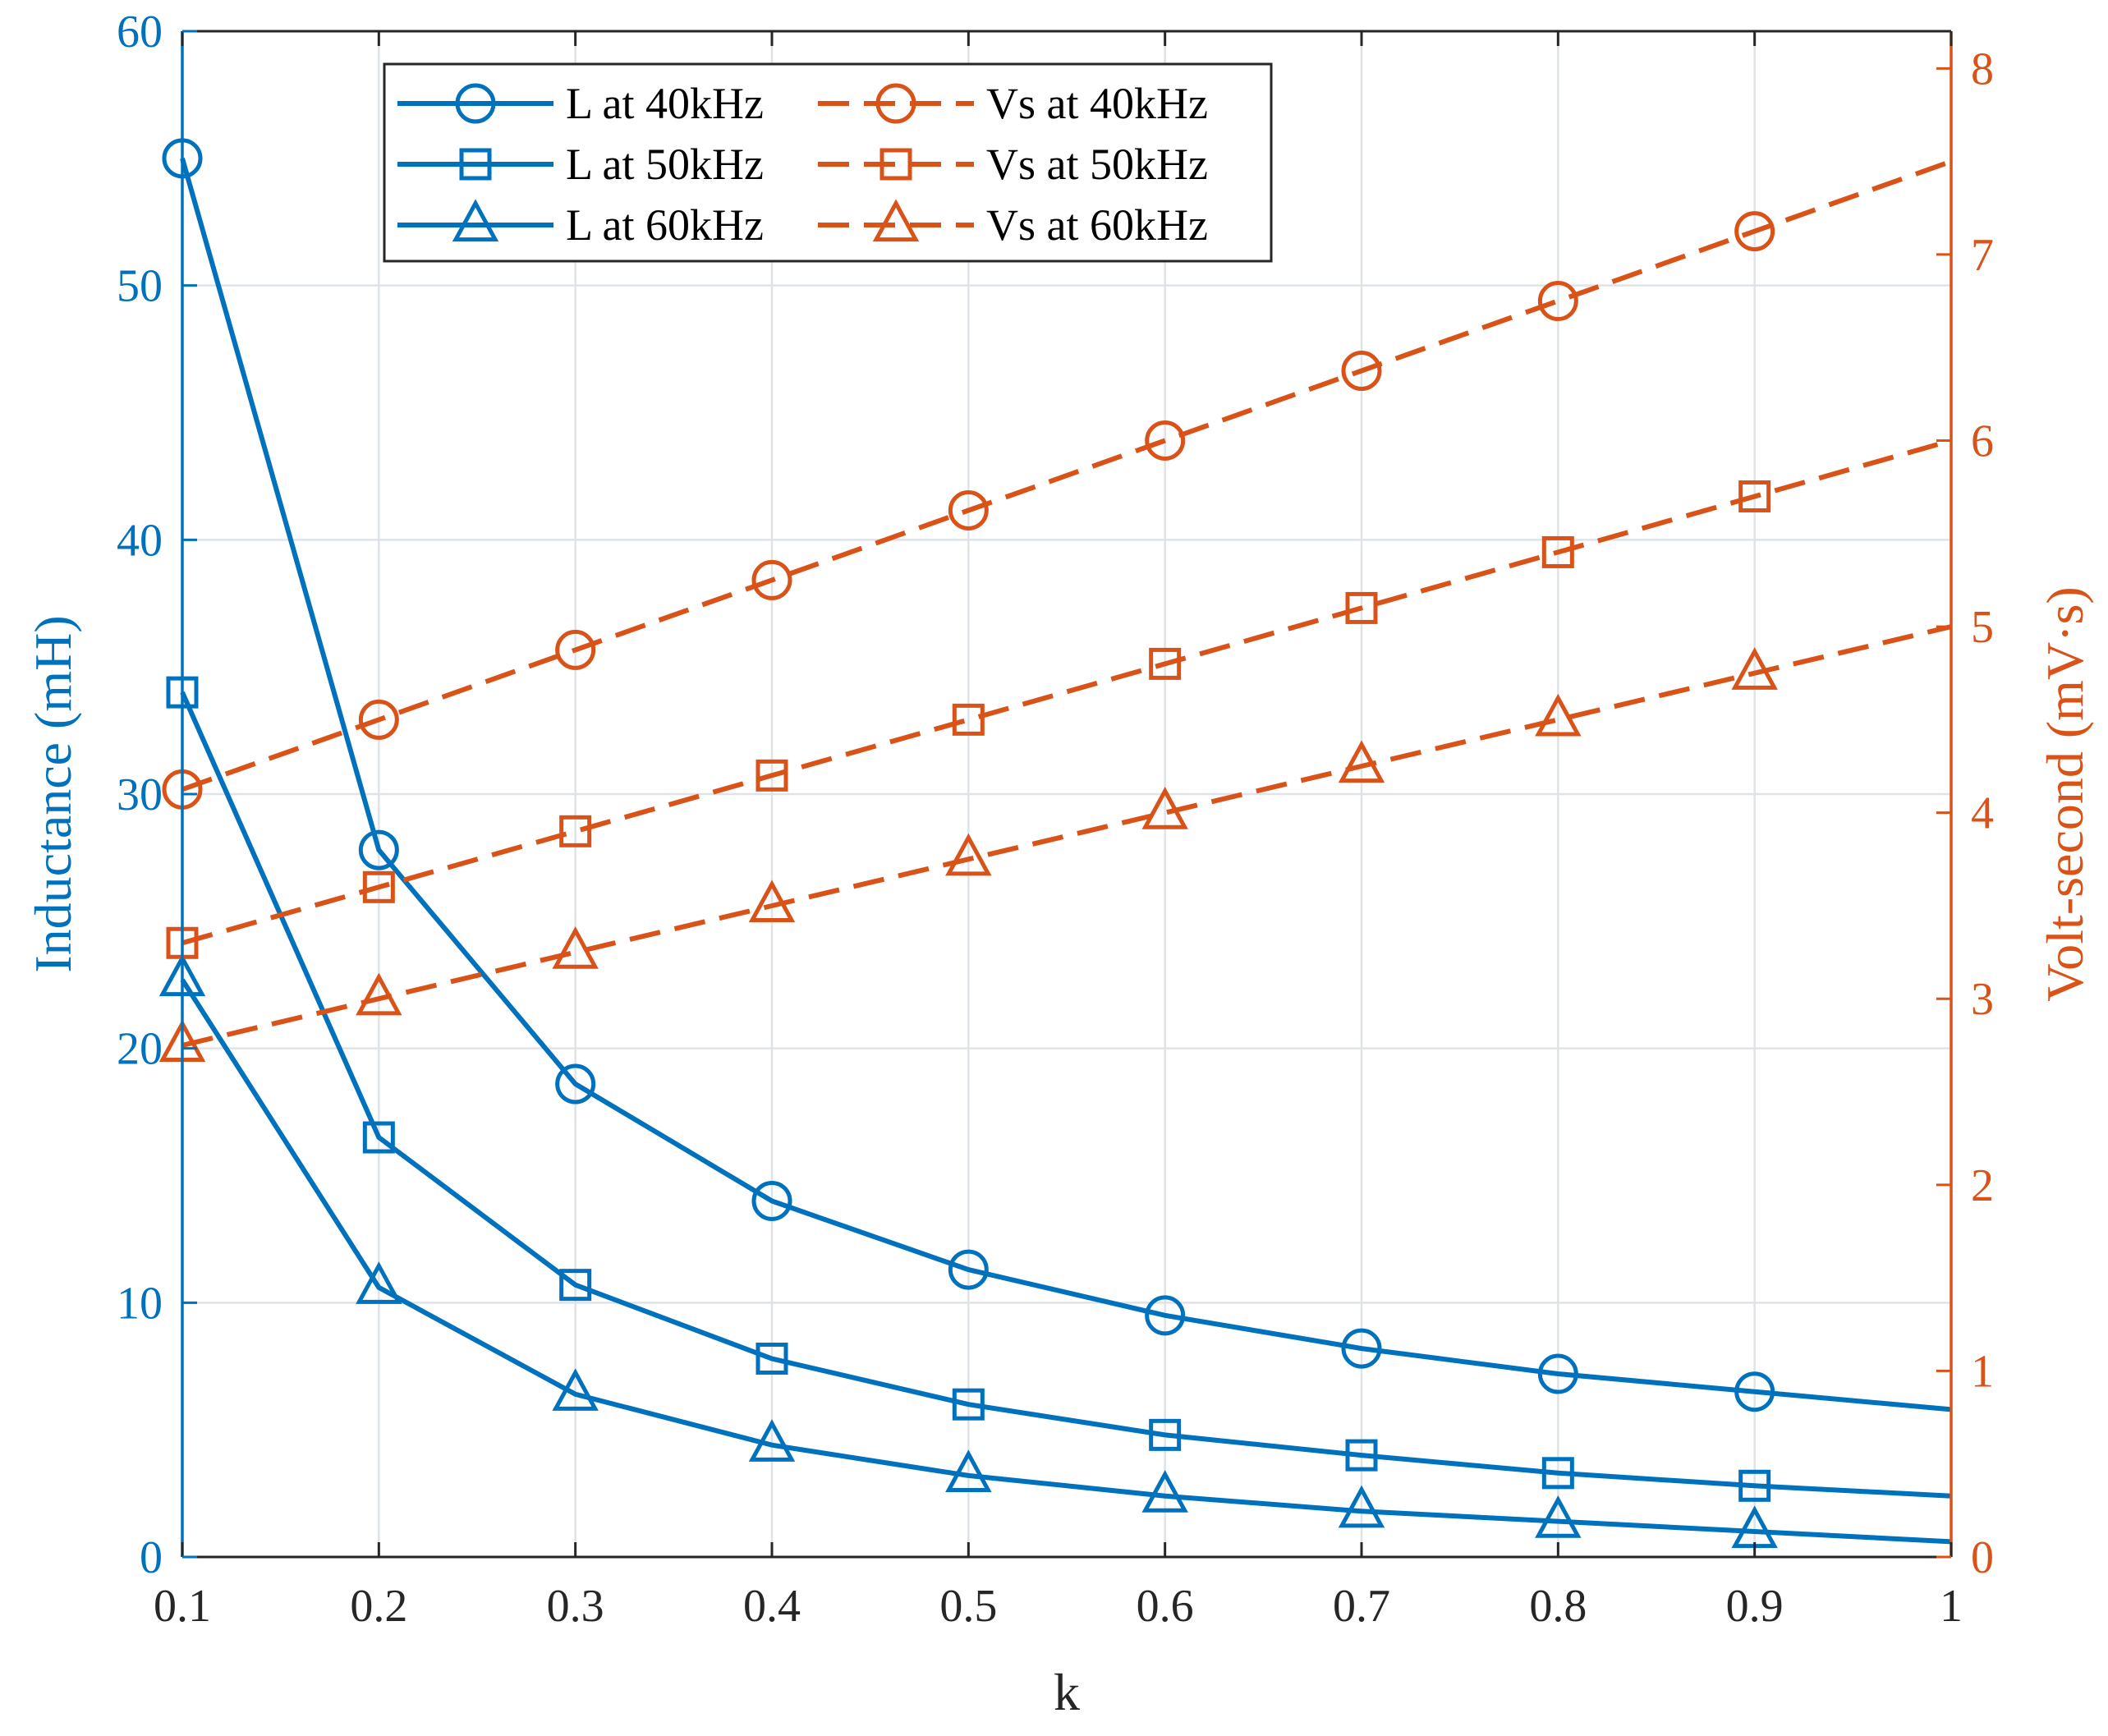  I want to click on y-axis-right-label: Volt-second (mV·s), so click(2065, 793).